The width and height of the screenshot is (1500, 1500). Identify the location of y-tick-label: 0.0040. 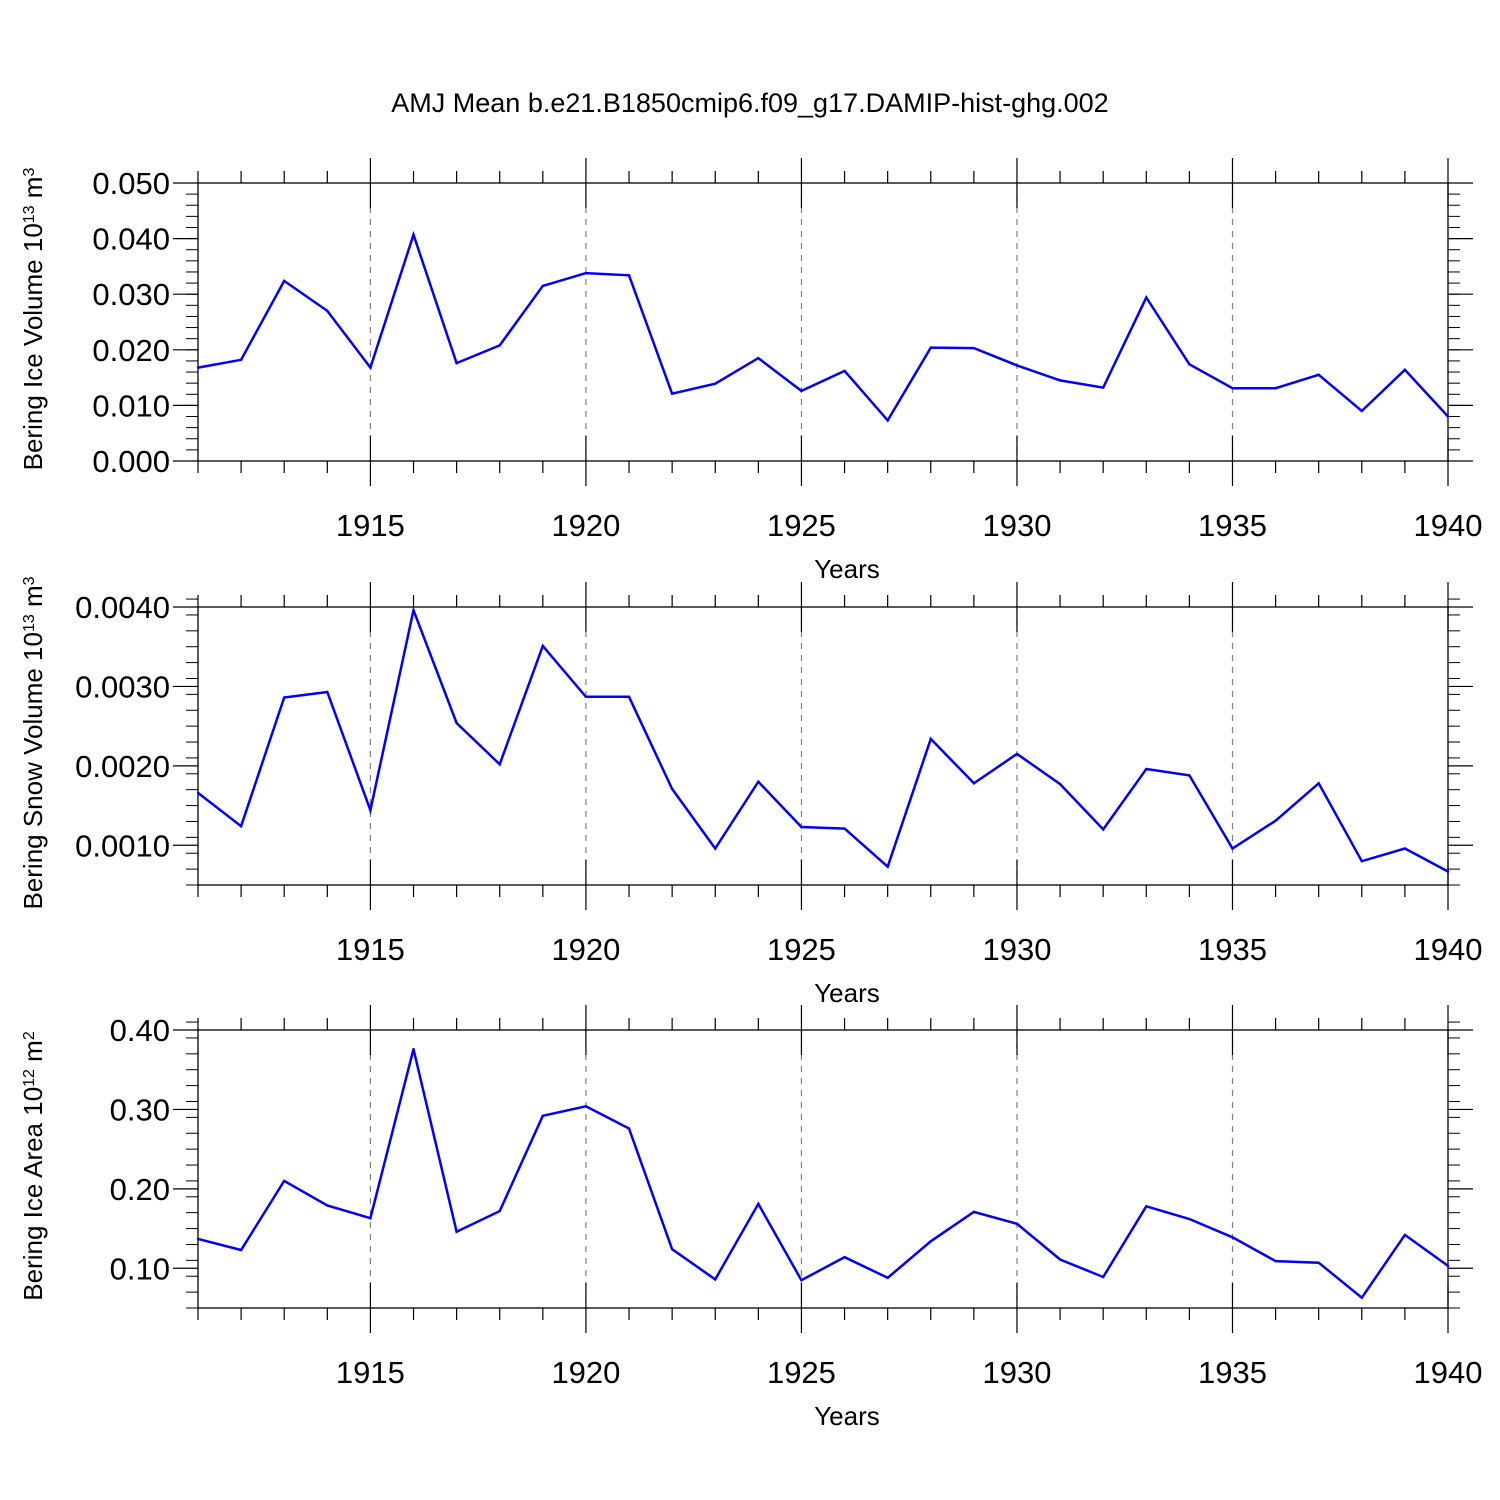
(122, 607).